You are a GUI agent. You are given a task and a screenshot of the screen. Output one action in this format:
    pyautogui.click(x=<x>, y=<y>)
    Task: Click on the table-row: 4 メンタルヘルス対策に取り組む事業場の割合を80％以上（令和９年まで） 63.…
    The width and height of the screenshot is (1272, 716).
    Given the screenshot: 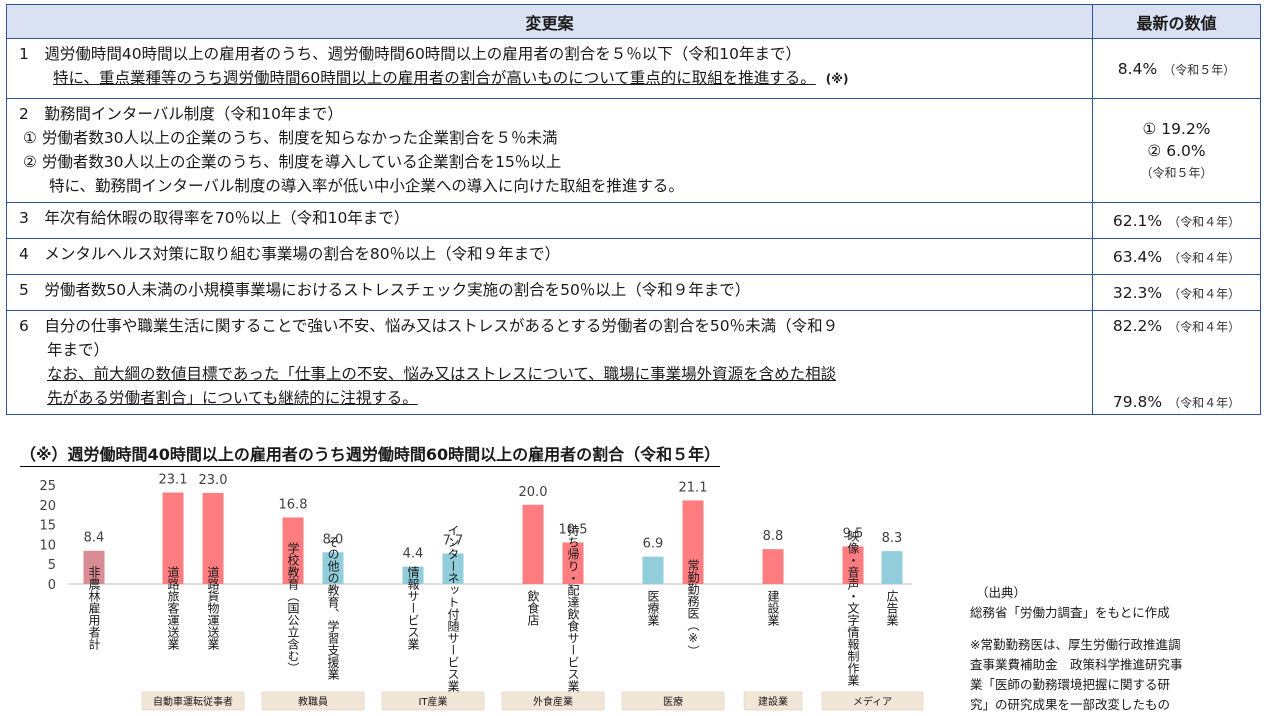 What is the action you would take?
    pyautogui.click(x=633, y=256)
    